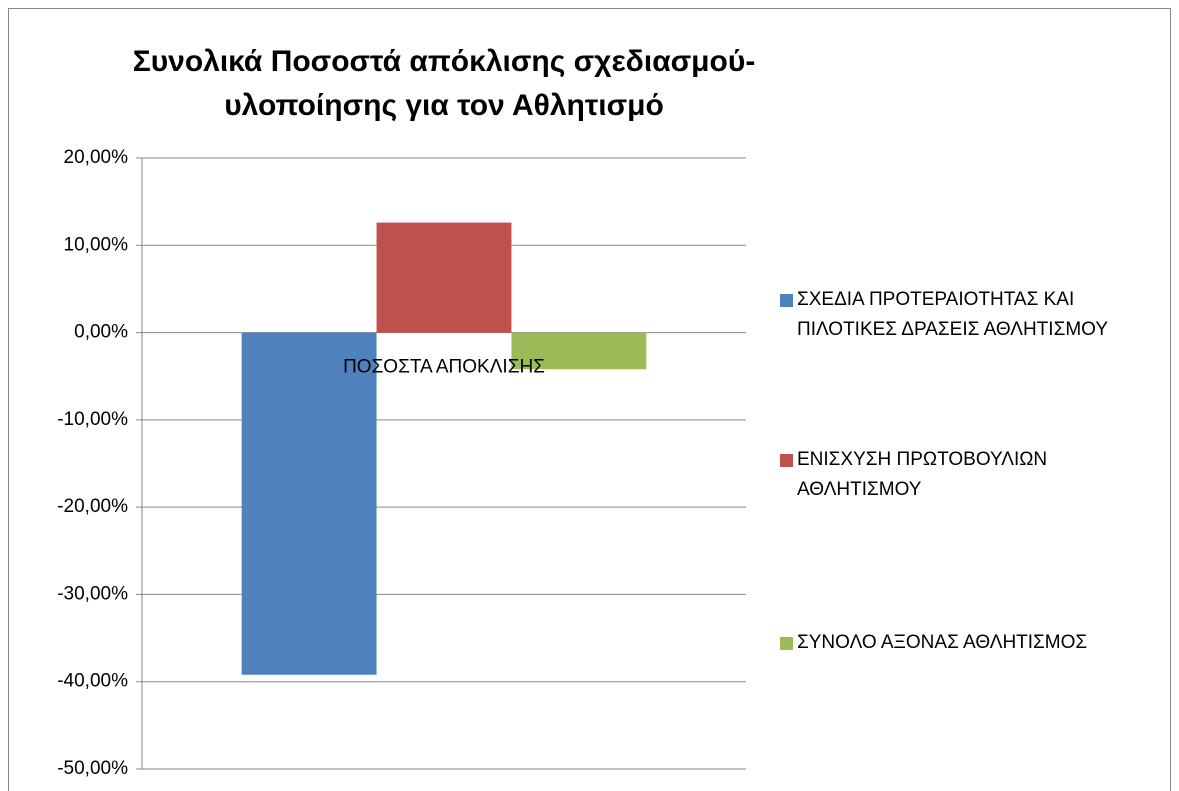 This screenshot has width=1179, height=791. I want to click on y-tick-label: 20,00%, so click(96, 157).